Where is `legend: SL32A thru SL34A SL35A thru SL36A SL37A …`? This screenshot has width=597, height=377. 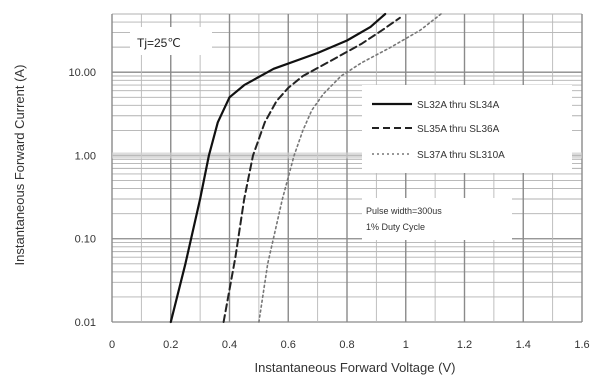 legend: SL32A thru SL34A SL35A thru SL36A SL37A … is located at coordinates (467, 129).